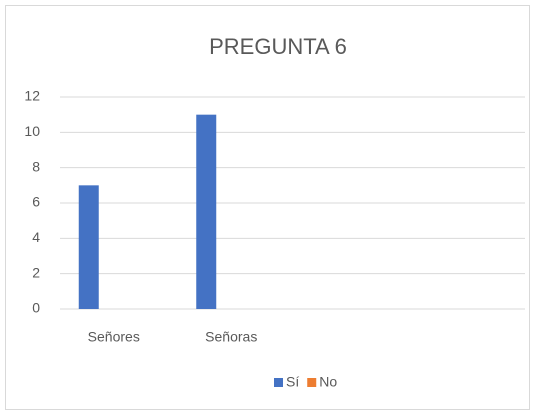  I want to click on legend-label: Sí, so click(292, 382).